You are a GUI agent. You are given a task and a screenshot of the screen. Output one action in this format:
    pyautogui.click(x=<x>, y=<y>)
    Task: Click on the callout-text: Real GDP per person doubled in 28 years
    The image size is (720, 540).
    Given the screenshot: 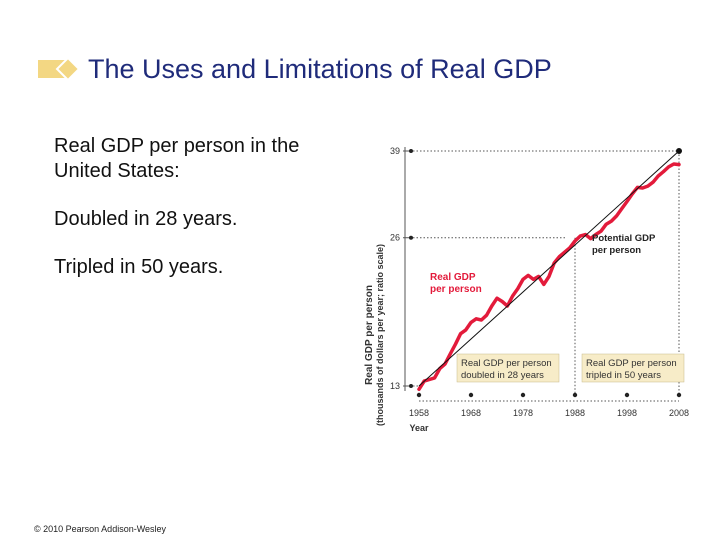 What is the action you would take?
    pyautogui.click(x=506, y=369)
    